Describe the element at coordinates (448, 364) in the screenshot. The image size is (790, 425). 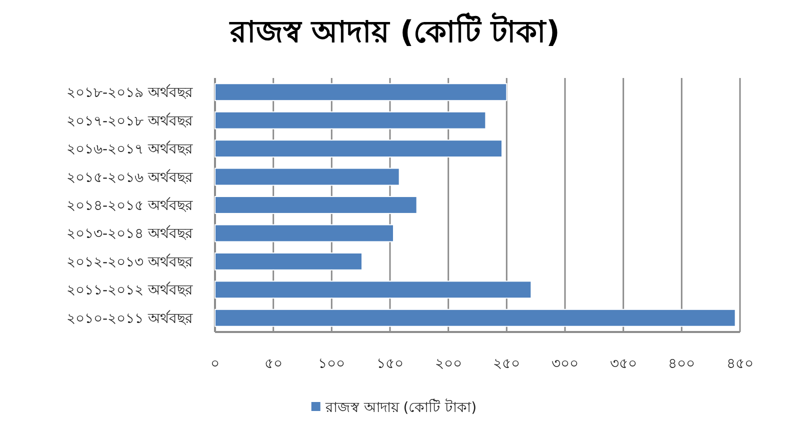
I see `x-tick-label: ২০০` at that location.